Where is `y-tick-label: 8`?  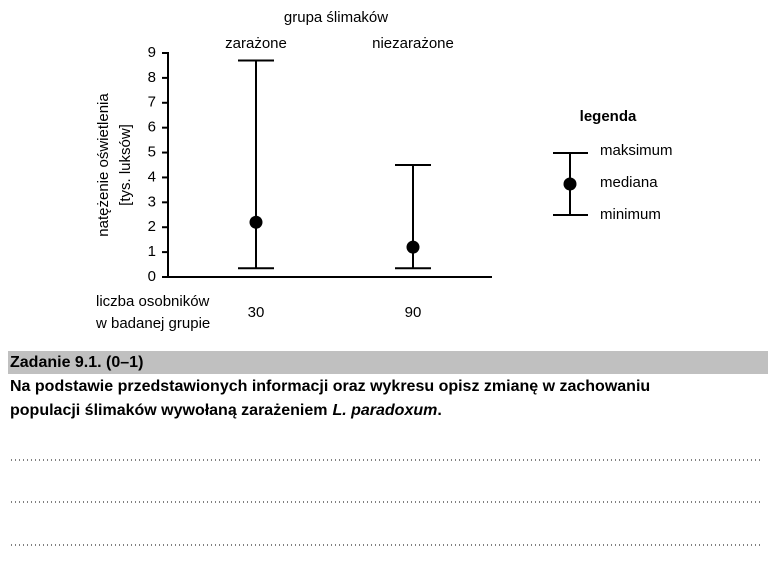 y-tick-label: 8 is located at coordinates (152, 77).